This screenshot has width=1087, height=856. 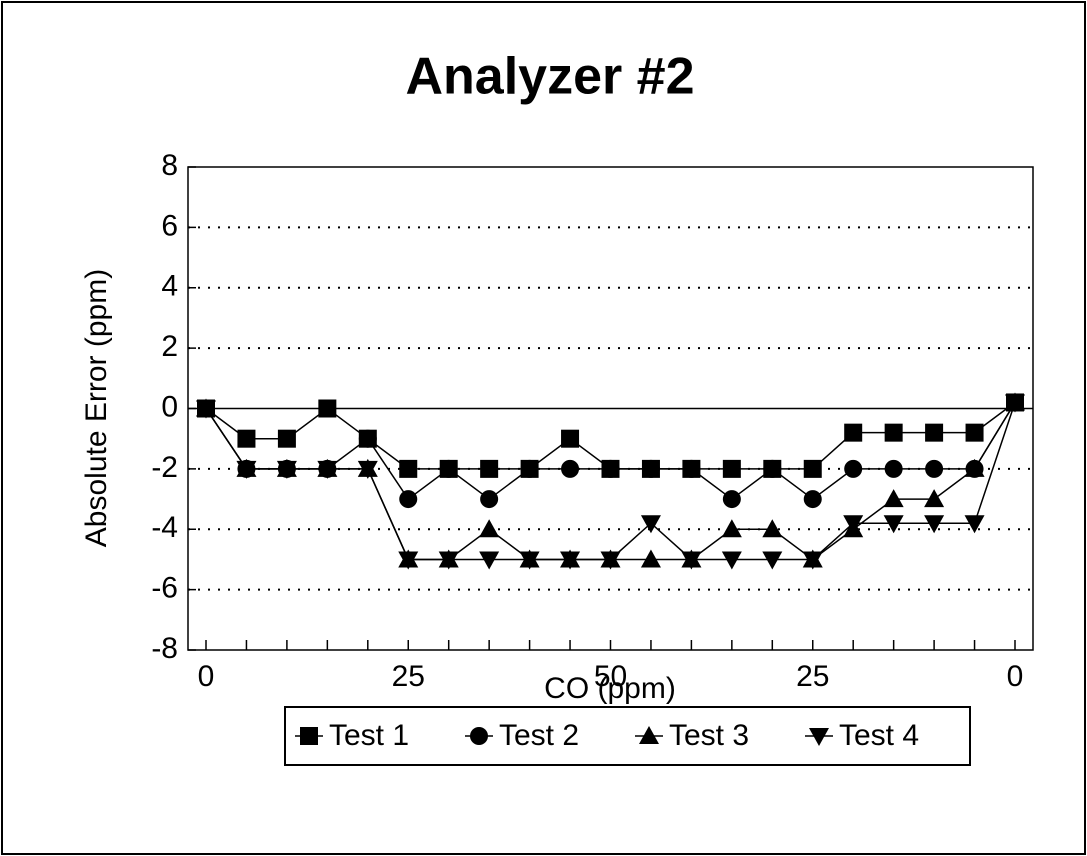 What do you see at coordinates (610, 676) in the screenshot?
I see `x-tick-label: 50` at bounding box center [610, 676].